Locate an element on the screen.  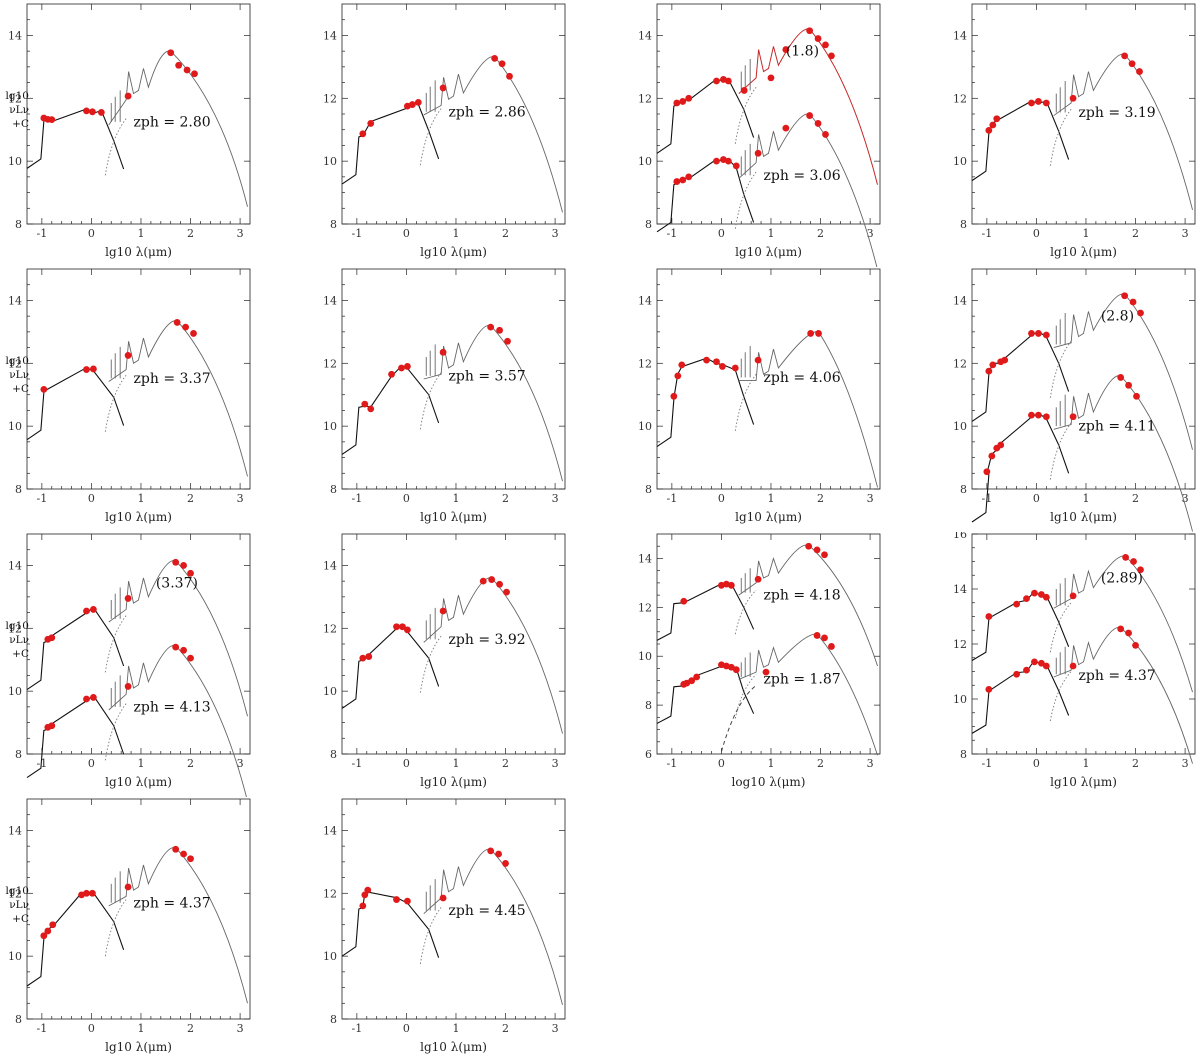
alt-redshift-label: (1.8) is located at coordinates (802, 52).